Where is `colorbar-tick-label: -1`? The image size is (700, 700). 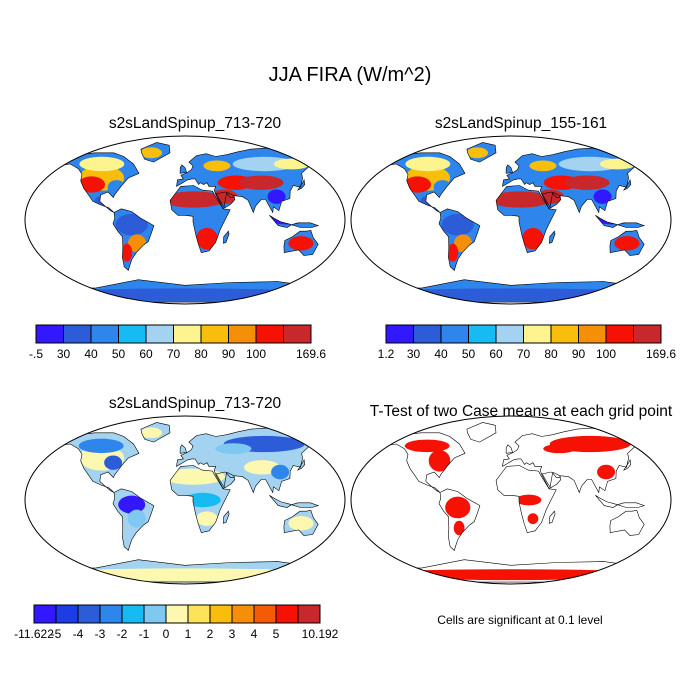
colorbar-tick-label: -1 is located at coordinates (144, 634).